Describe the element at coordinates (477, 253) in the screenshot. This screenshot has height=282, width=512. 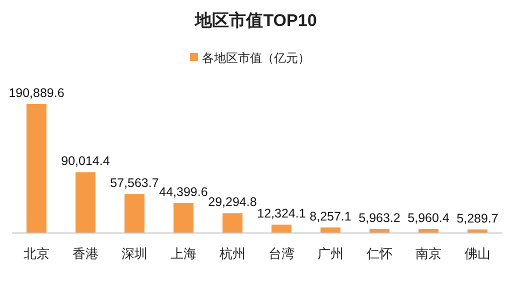
I see `x-tick-label: 佛山` at that location.